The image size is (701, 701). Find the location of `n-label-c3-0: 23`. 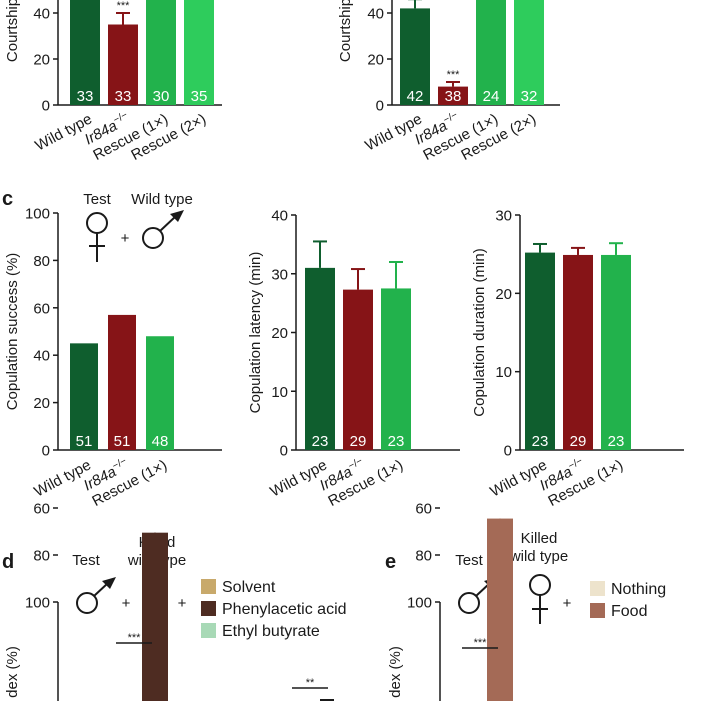

n-label-c3-0: 23 is located at coordinates (540, 441).